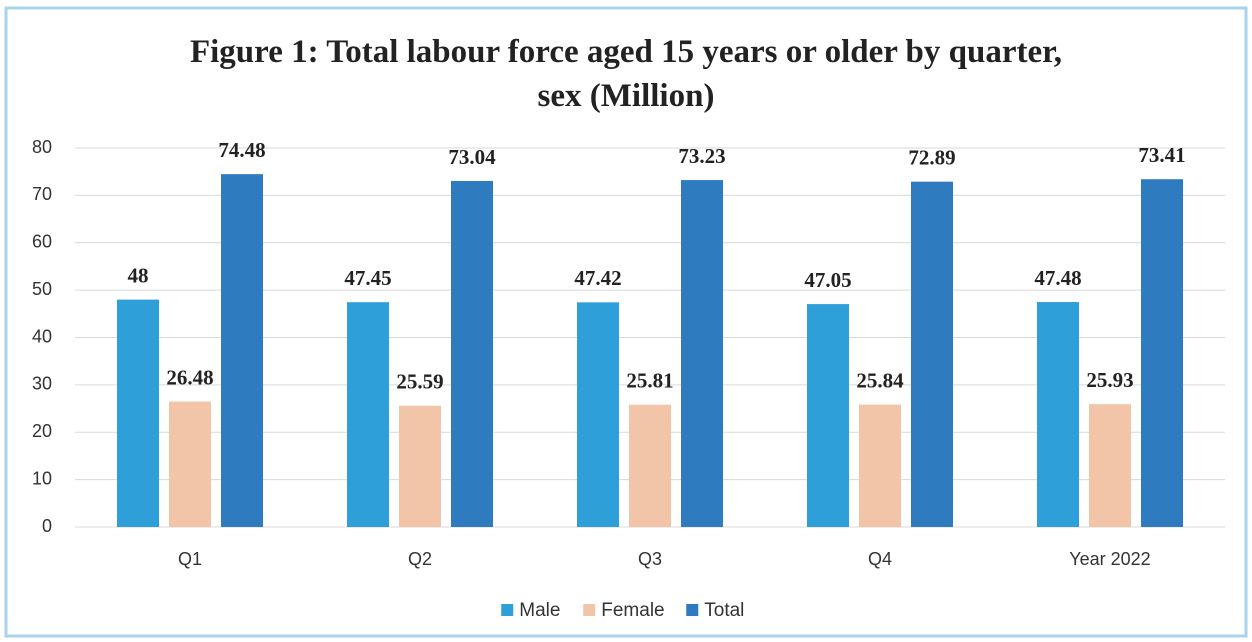  What do you see at coordinates (138, 275) in the screenshot?
I see `data-label: 48` at bounding box center [138, 275].